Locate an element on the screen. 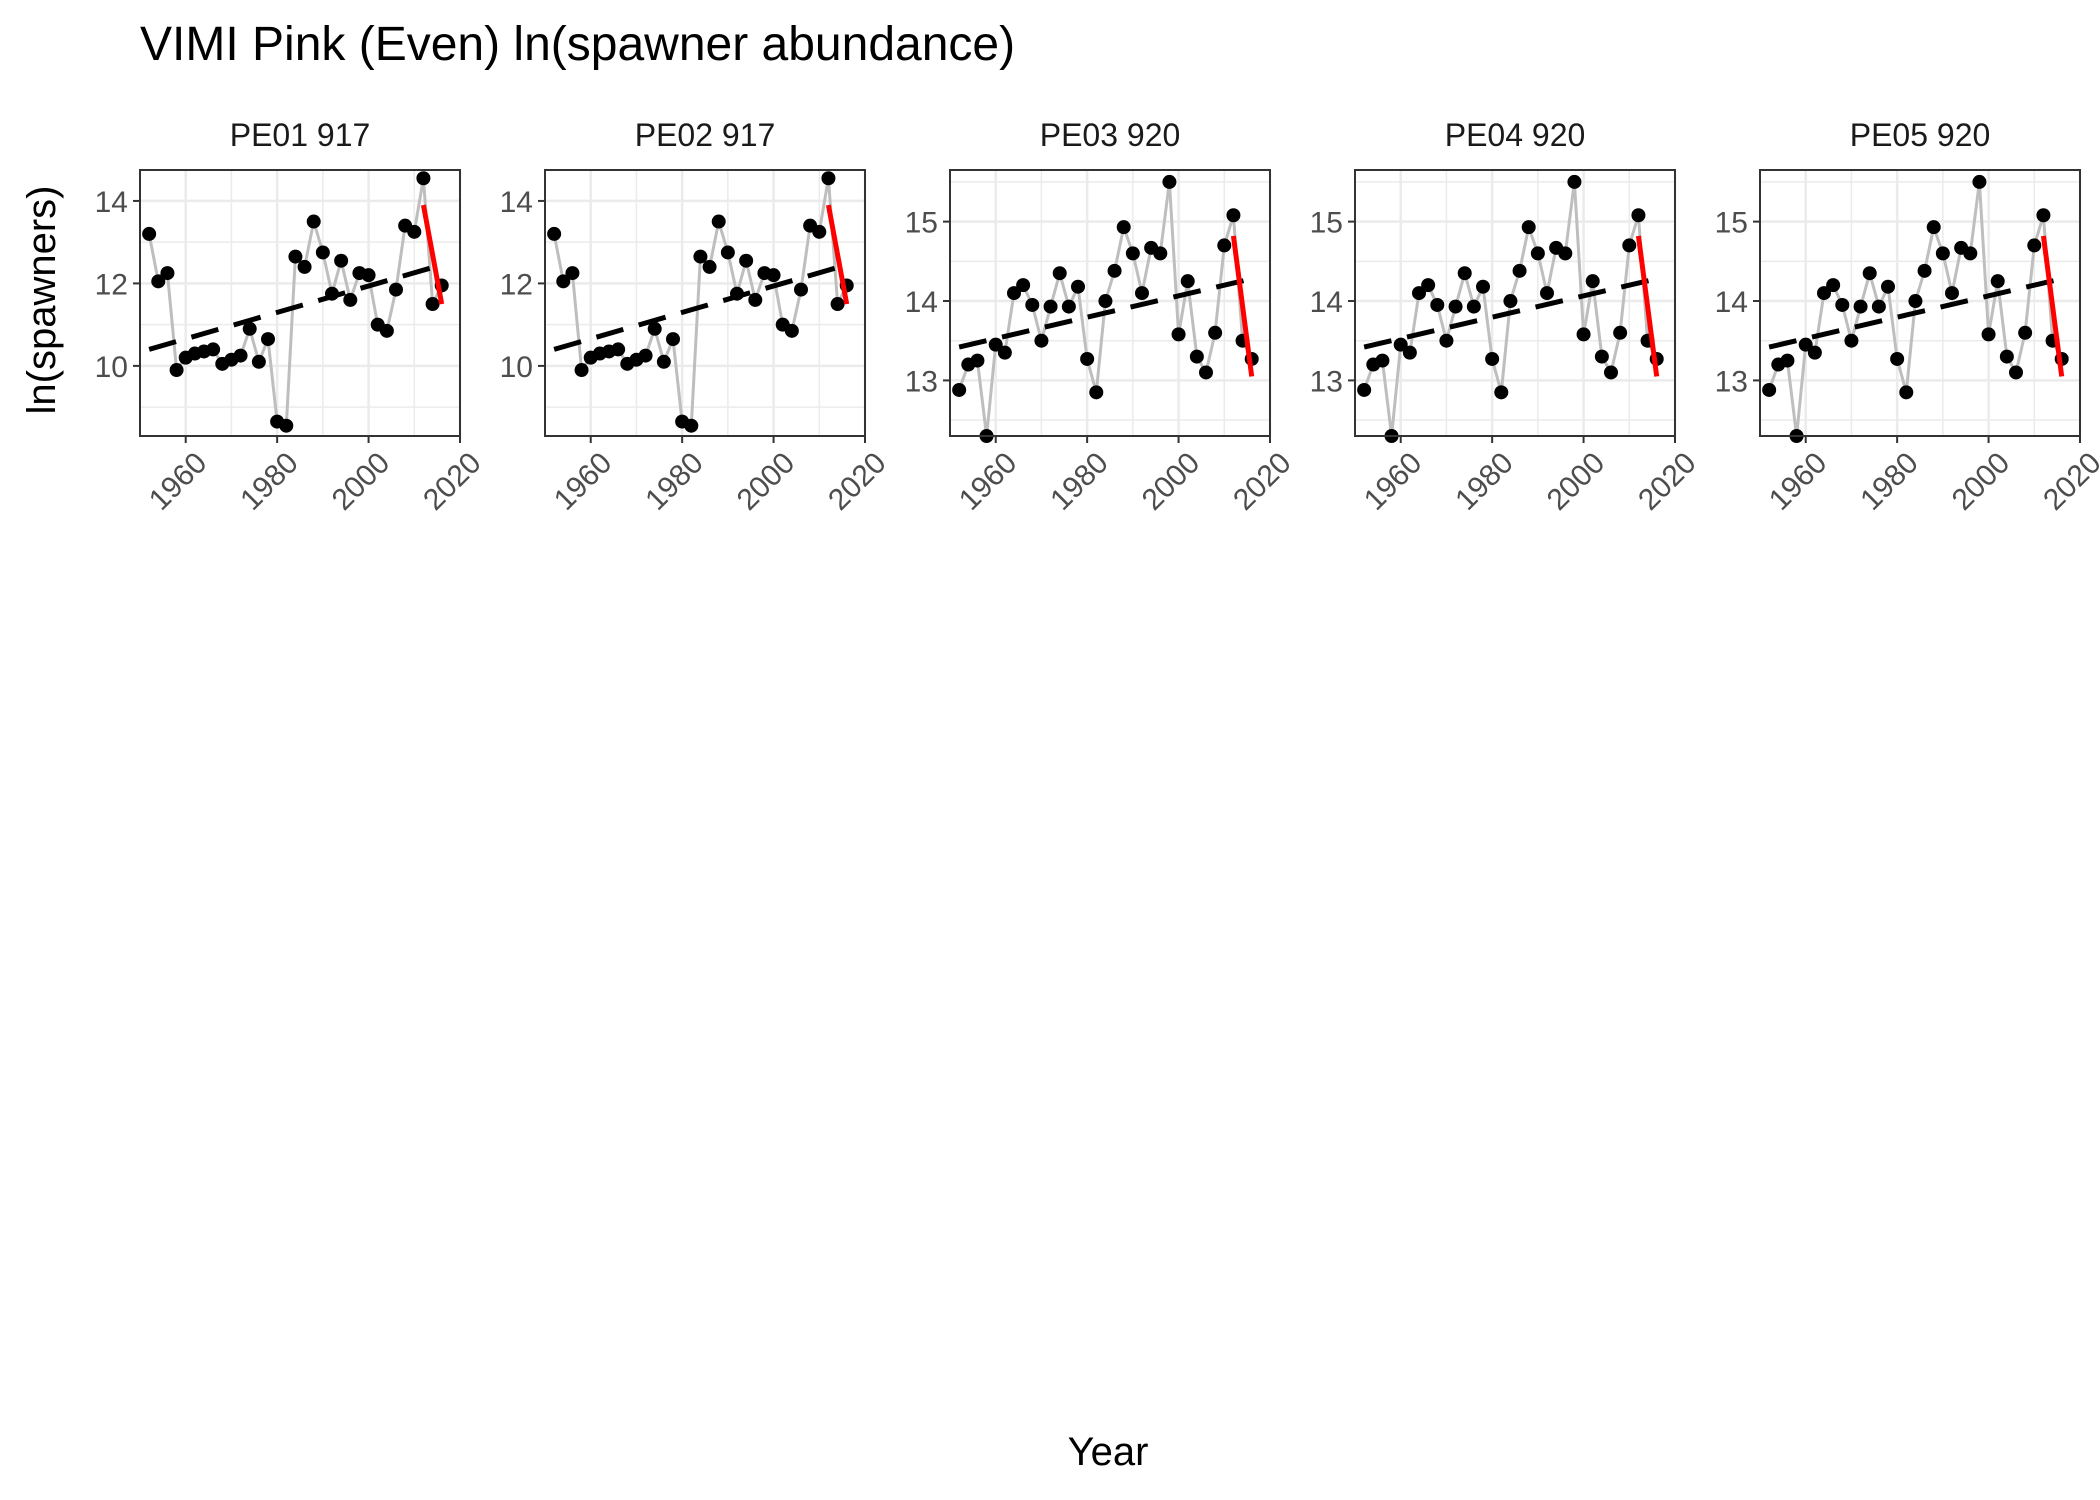 This screenshot has height=1500, width=2100. y-tick-label: 15 is located at coordinates (921, 223).